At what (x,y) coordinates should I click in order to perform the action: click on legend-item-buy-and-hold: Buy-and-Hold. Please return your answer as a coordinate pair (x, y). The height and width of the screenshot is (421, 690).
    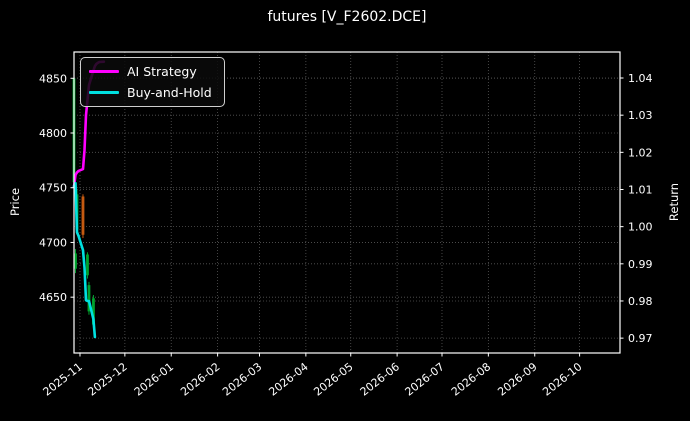
    Looking at the image, I should click on (150, 92).